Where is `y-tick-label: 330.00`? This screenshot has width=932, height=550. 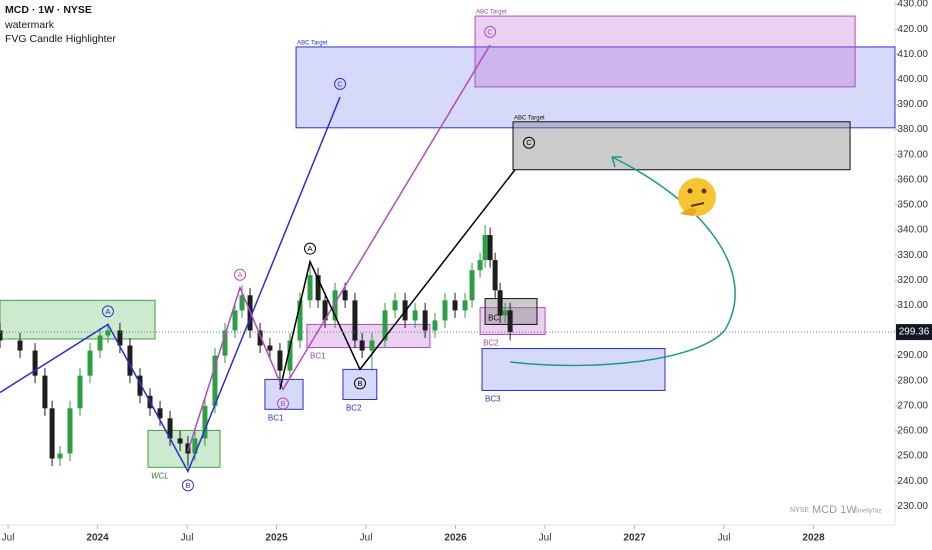
y-tick-label: 330.00 is located at coordinates (912, 255).